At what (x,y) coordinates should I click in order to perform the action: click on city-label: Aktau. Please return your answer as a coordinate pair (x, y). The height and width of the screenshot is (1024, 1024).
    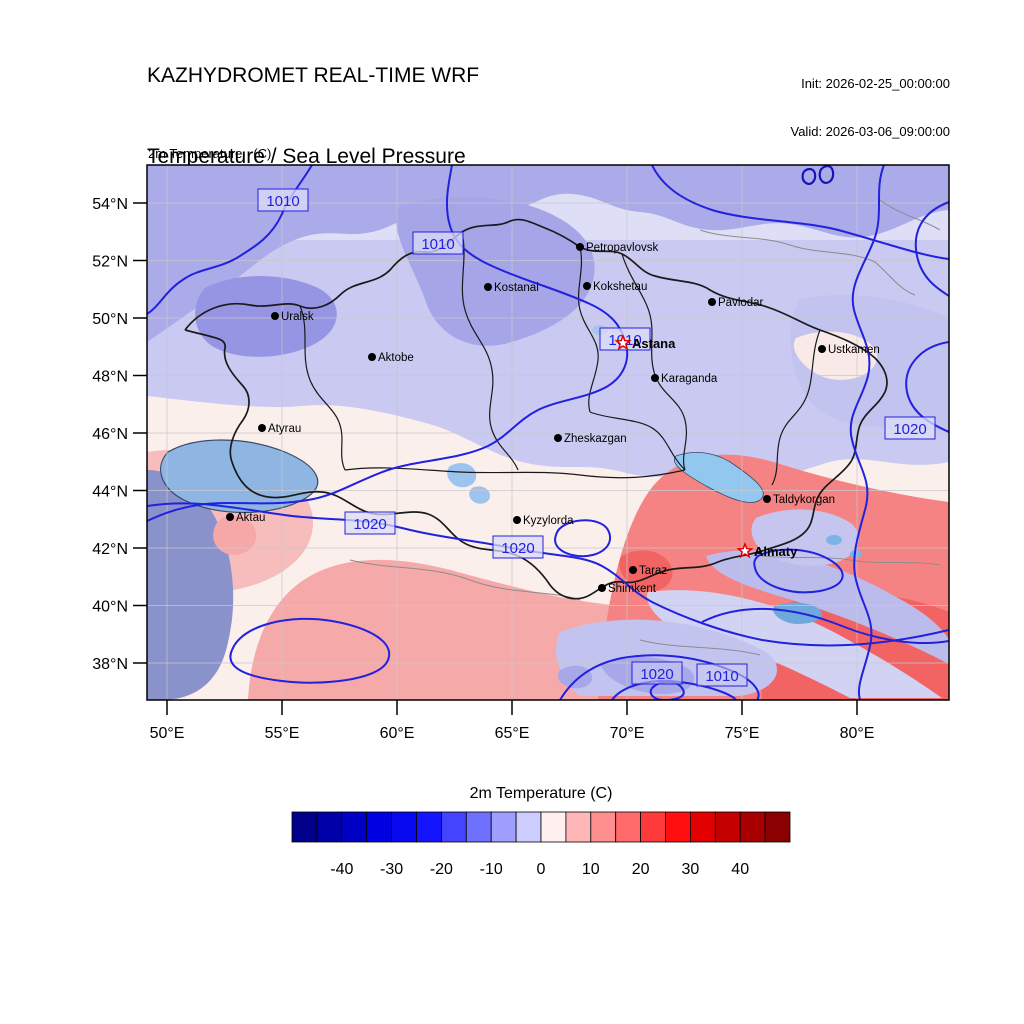
    Looking at the image, I should click on (250, 518).